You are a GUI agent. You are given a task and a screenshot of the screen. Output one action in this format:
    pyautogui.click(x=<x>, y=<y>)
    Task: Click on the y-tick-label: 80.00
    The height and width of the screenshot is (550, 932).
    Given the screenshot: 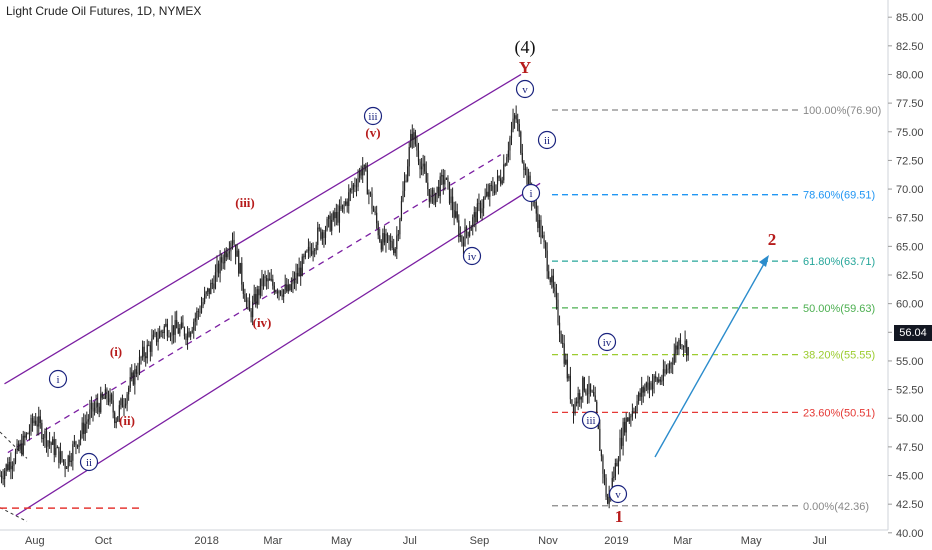 What is the action you would take?
    pyautogui.click(x=910, y=75)
    